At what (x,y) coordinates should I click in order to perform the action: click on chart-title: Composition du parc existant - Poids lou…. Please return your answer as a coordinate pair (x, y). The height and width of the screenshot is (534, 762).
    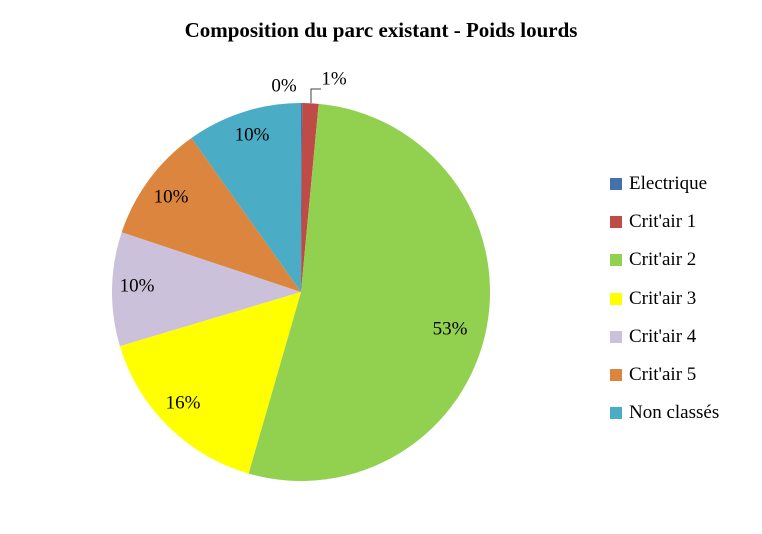
    Looking at the image, I should click on (381, 30).